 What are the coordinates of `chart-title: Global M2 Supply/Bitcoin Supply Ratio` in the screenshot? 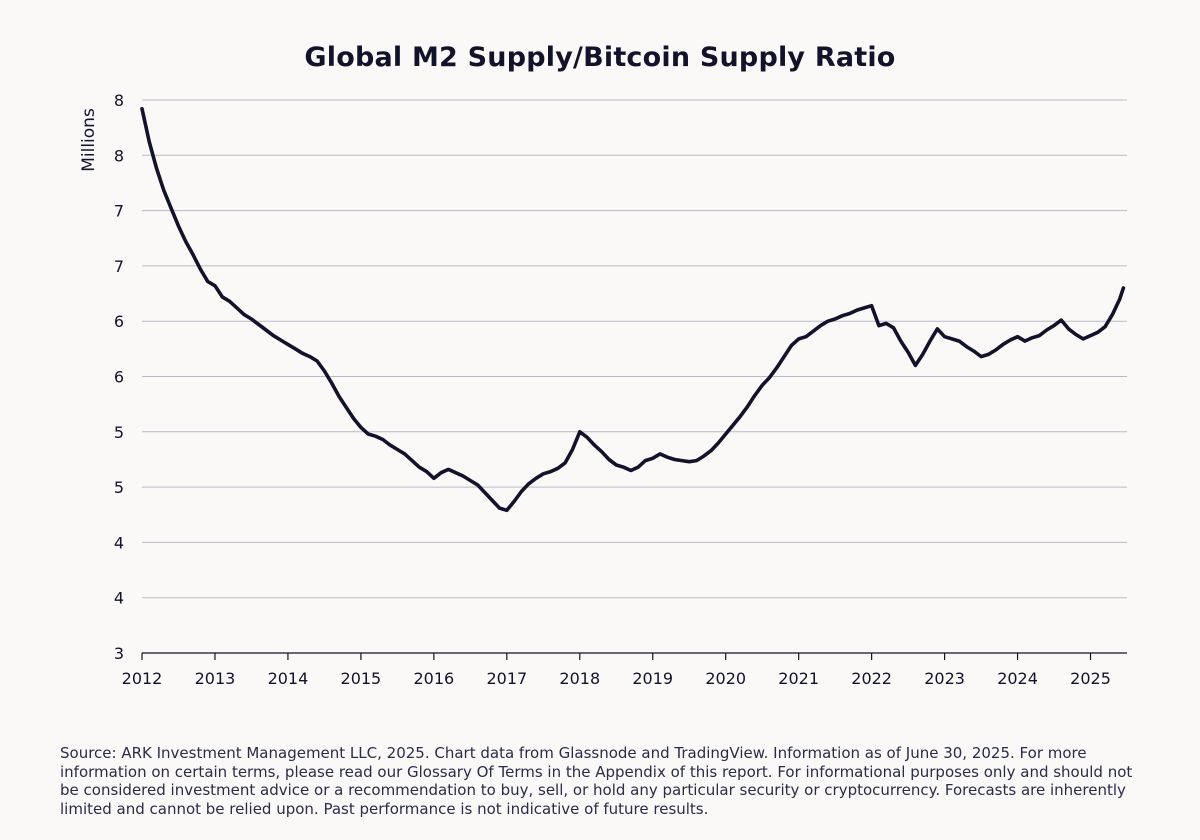 It's located at (600, 57).